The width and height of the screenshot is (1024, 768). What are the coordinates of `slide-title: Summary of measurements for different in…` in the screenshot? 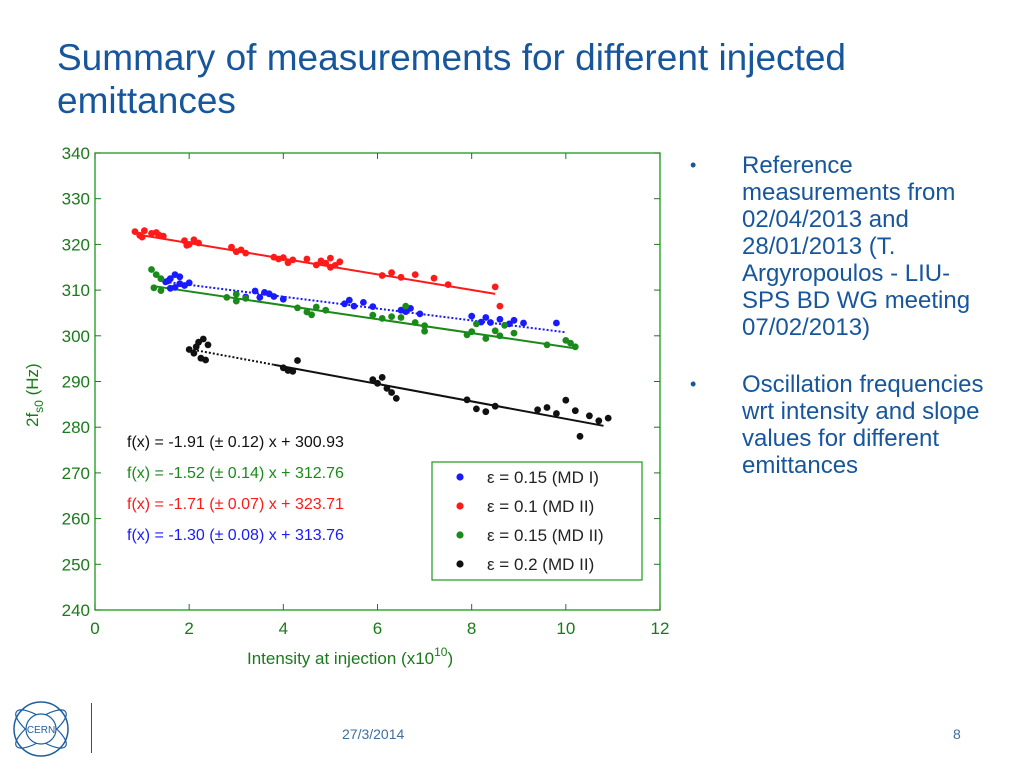 It's located at (451, 79).